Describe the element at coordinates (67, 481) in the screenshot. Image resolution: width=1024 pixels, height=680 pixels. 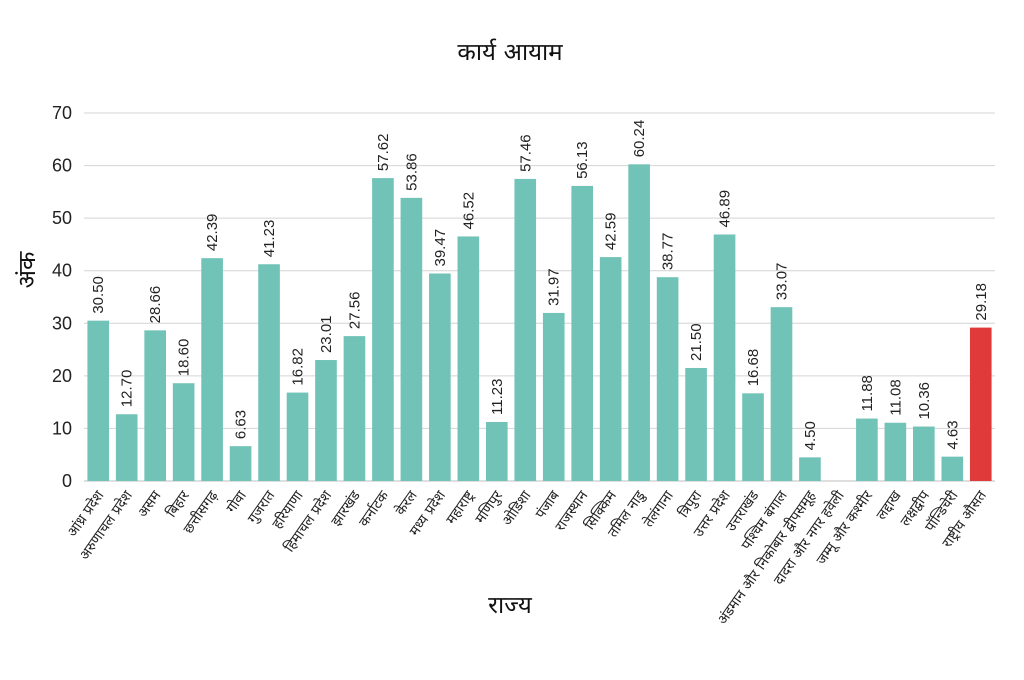
I see `y-tick-label: 0` at that location.